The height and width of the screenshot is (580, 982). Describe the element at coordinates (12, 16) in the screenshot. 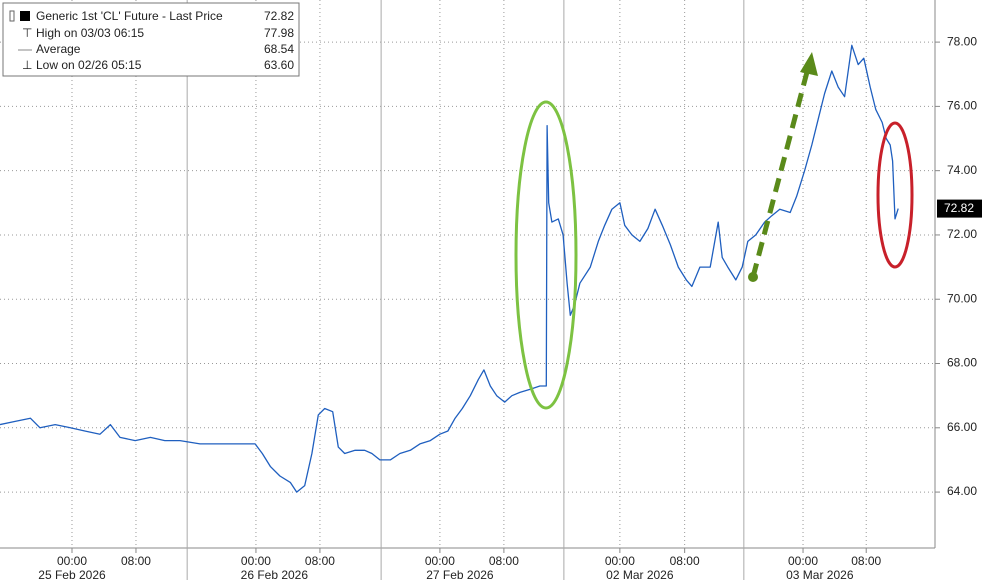

I see `legend-icon` at that location.